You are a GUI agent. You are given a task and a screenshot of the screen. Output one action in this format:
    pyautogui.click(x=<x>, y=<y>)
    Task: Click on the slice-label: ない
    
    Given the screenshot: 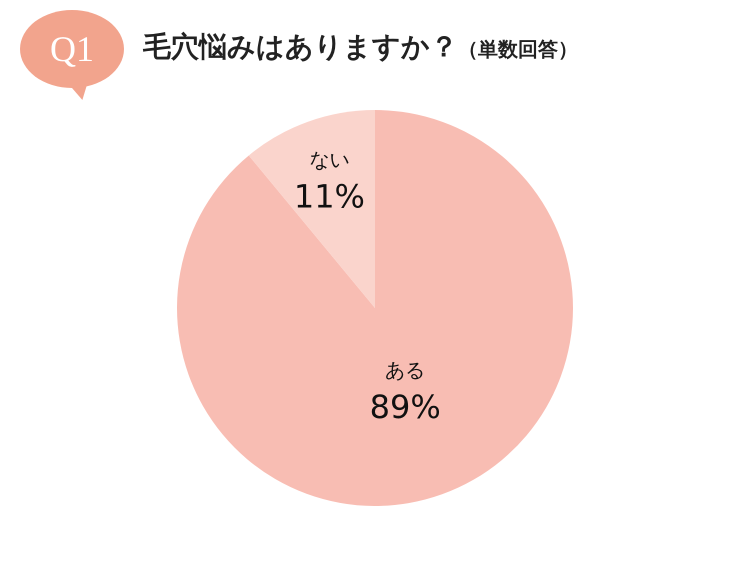 What is the action you would take?
    pyautogui.click(x=329, y=160)
    